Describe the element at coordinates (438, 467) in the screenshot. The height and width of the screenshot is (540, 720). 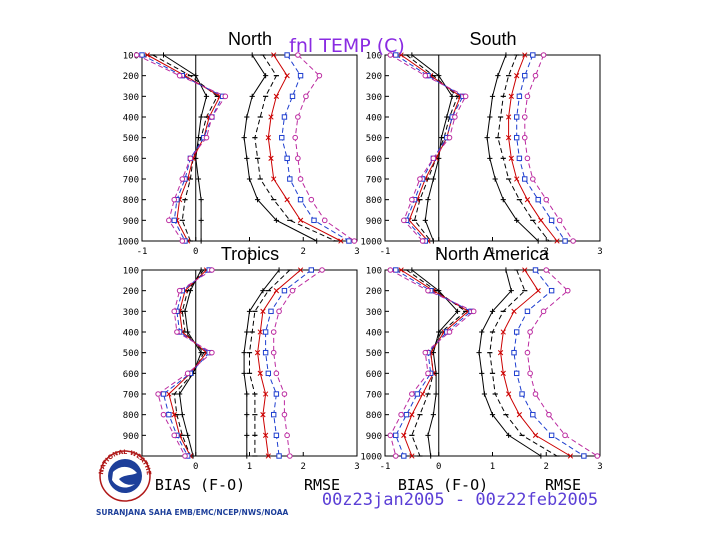
I see `panel3-xtick-label: 0` at that location.